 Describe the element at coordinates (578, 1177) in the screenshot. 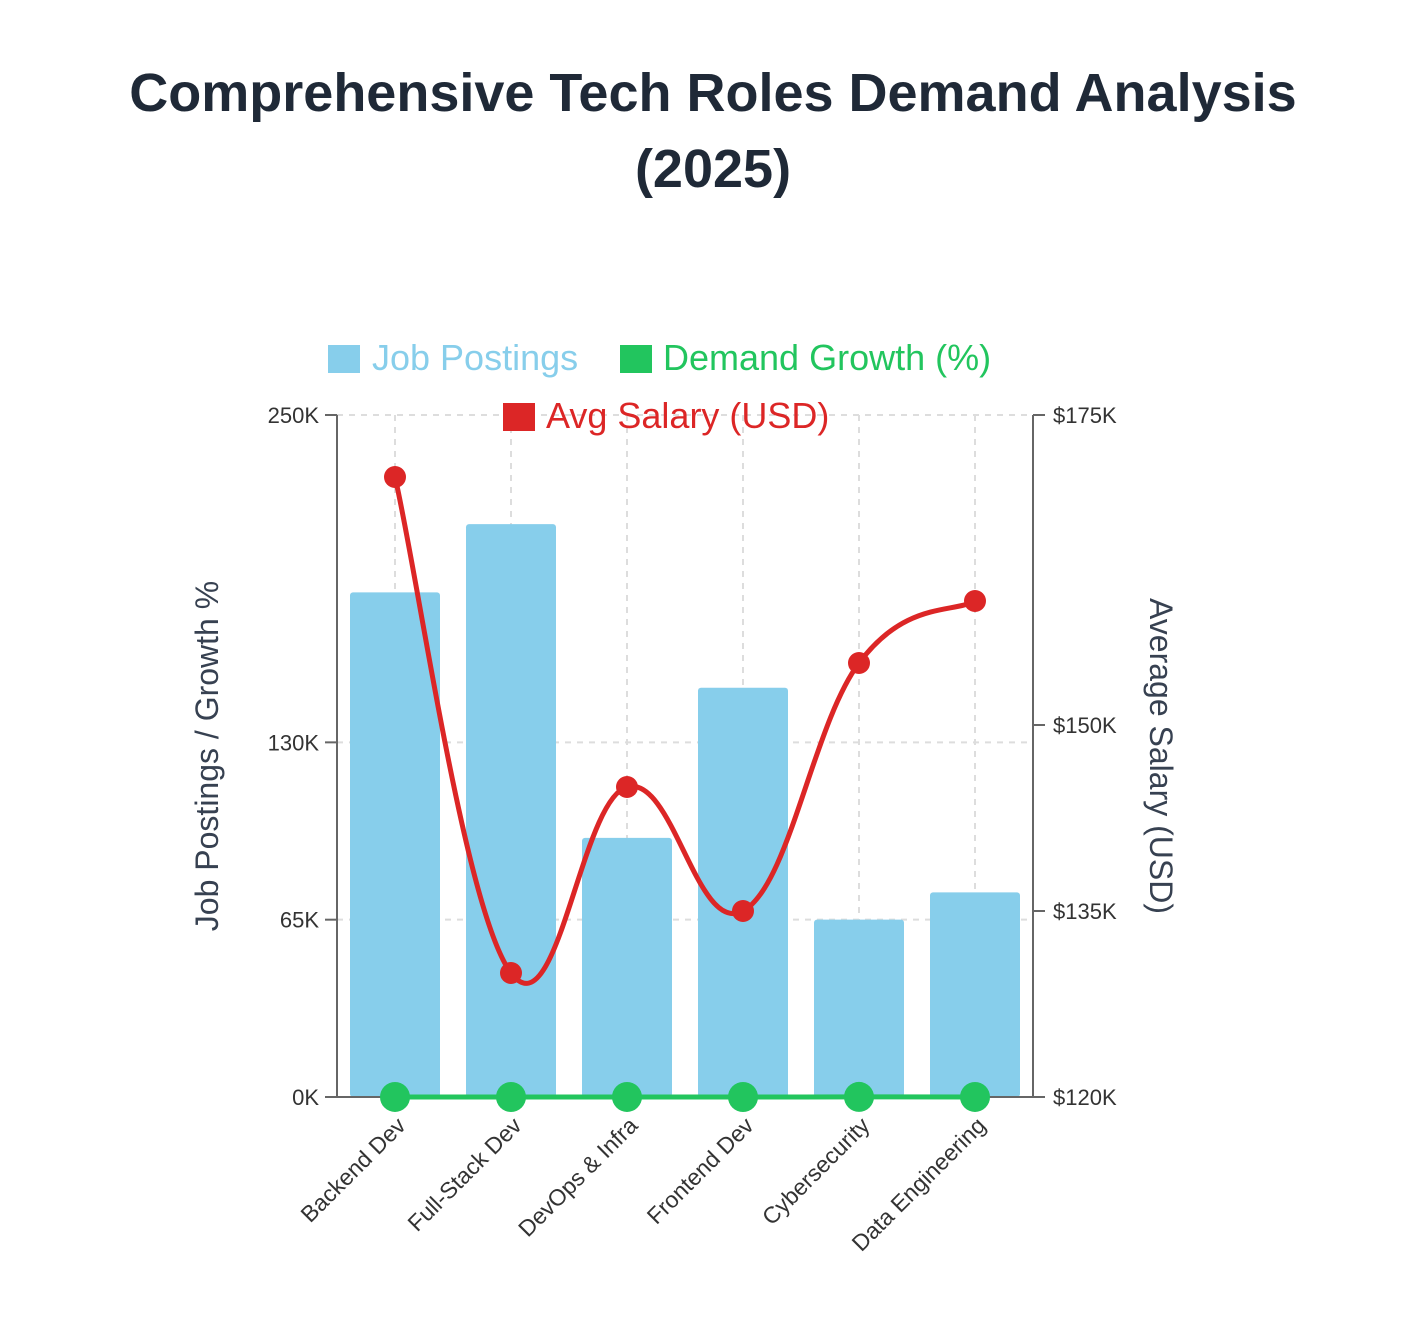

I see `x-axis-category-label: DevOps & Infra` at that location.